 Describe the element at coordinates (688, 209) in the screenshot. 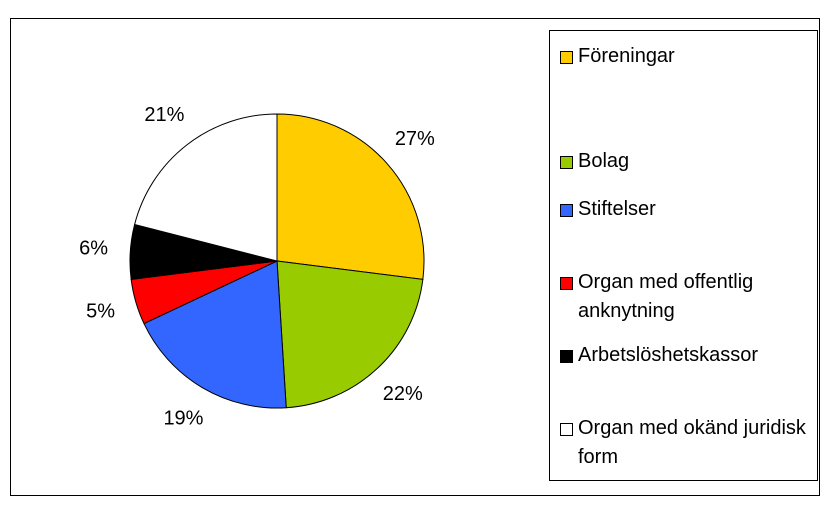

I see `legend-entry: Stiftelser` at that location.